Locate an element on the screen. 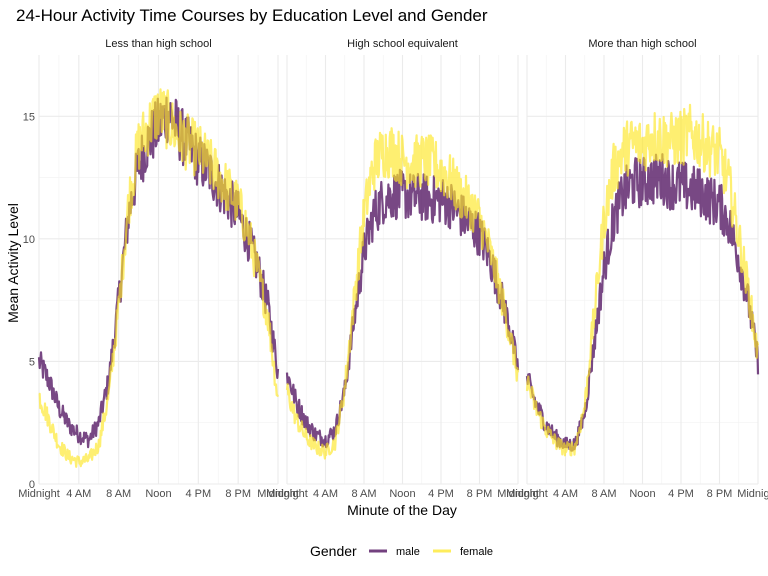  y-axis-title: Mean Activity Level is located at coordinates (13, 263).